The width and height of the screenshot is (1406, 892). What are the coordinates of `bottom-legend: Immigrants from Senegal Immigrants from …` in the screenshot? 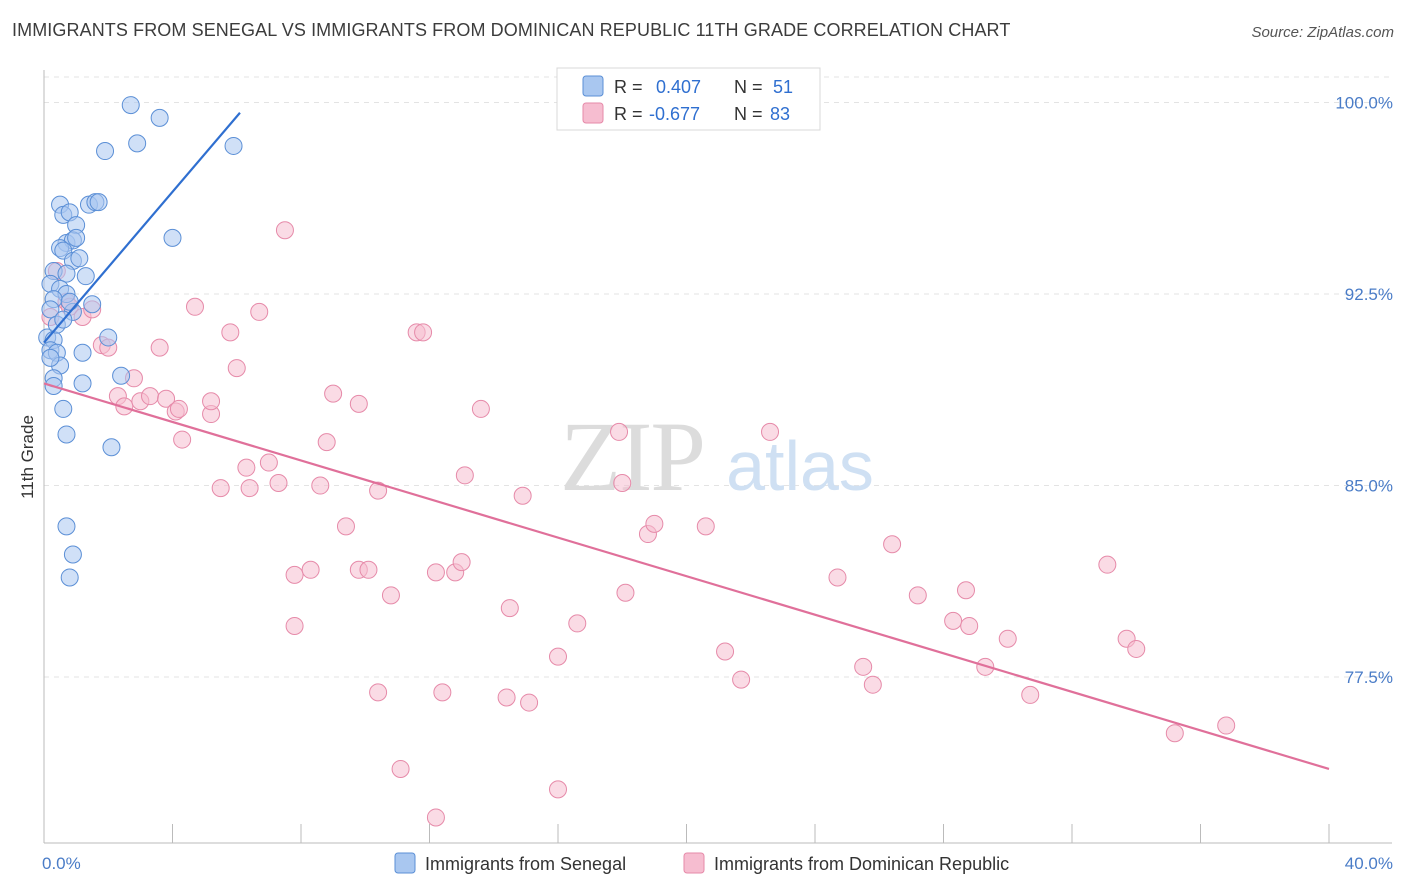 It's located at (701, 863).